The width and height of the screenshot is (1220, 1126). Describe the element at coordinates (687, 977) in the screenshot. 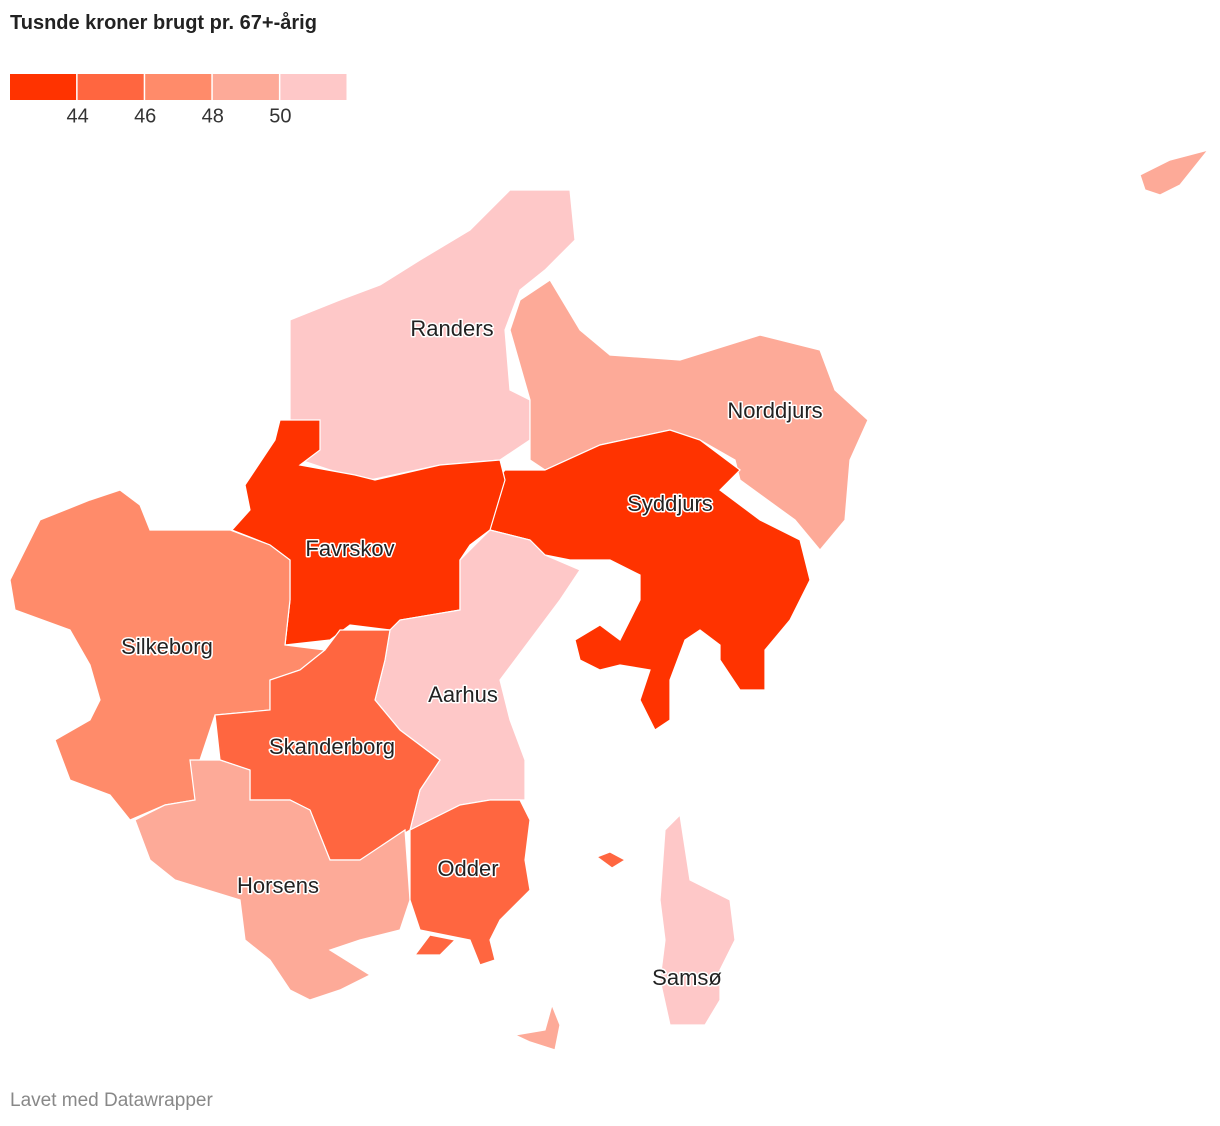

I see `region-label: Samsø` at that location.